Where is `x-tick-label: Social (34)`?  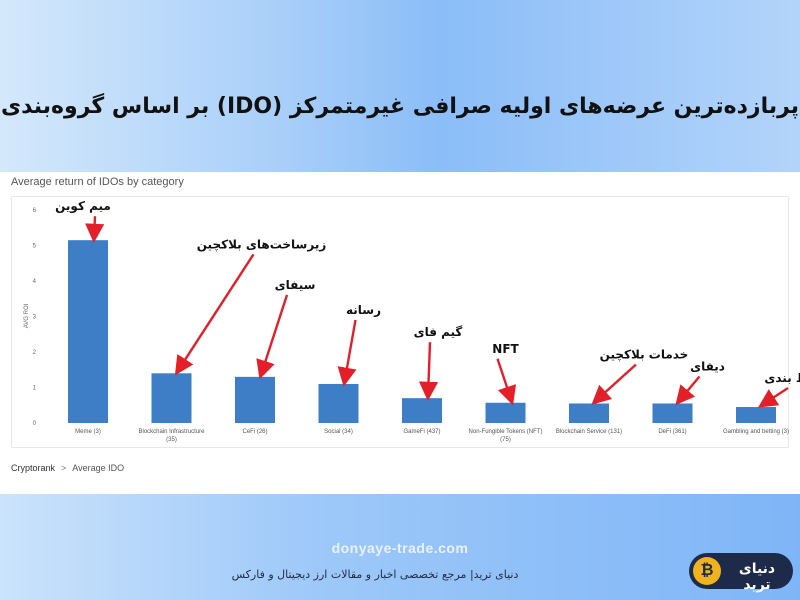
x-tick-label: Social (34) is located at coordinates (338, 432).